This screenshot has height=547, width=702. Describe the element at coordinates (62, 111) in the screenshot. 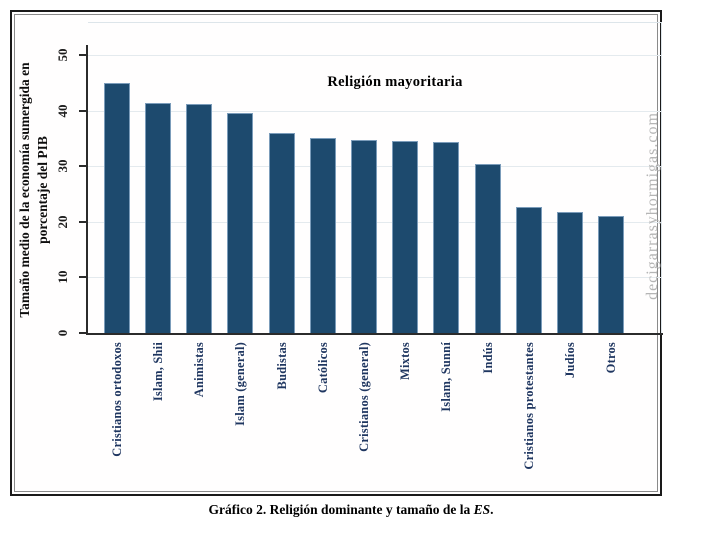

I see `y-tick-label-40: 40` at that location.